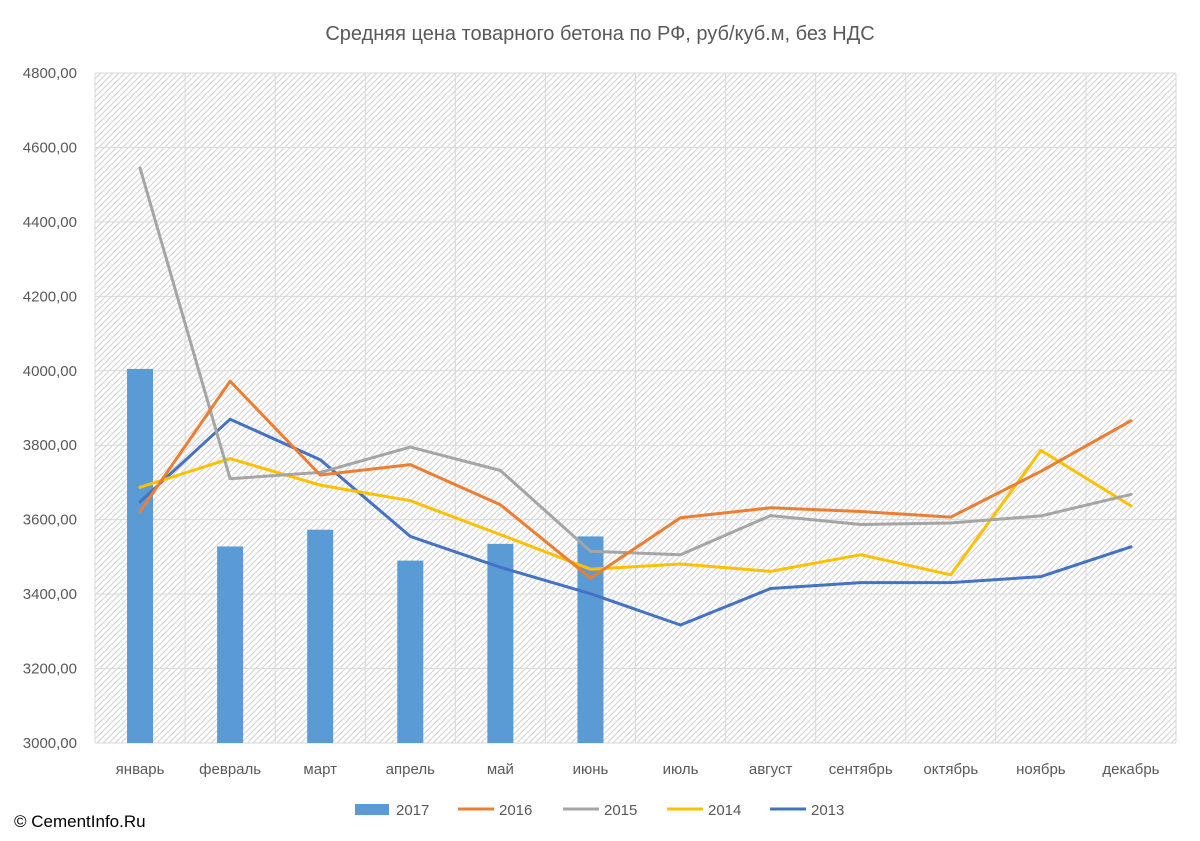  Describe the element at coordinates (412, 810) in the screenshot. I see `legend-label-2017: 2017` at that location.